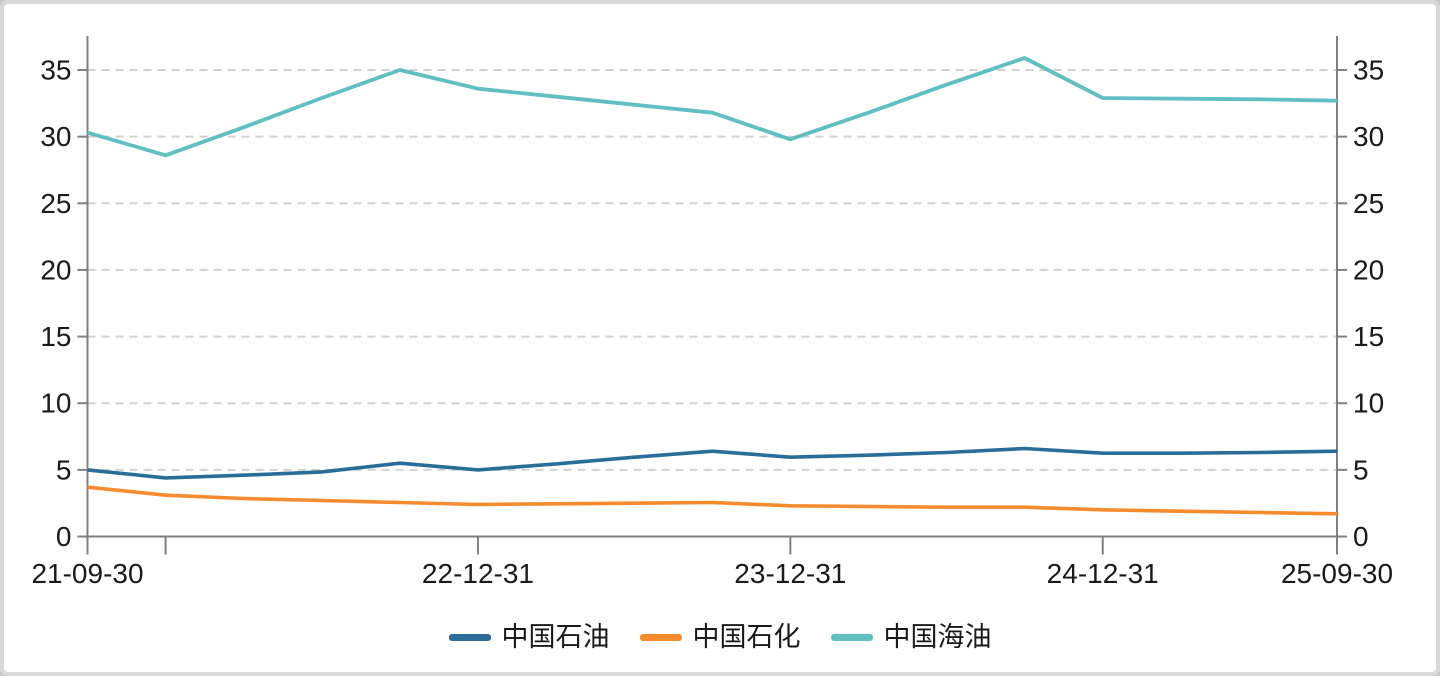 Image resolution: width=1440 pixels, height=676 pixels. I want to click on x-axis-label: 21-09-30, so click(87, 573).